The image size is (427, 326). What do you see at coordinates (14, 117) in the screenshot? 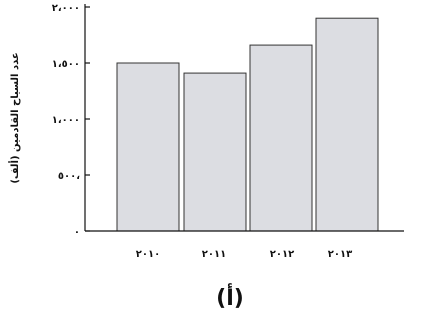
I see `y-axis-title: عدد السياح القادمين (ألف)` at bounding box center [14, 117].